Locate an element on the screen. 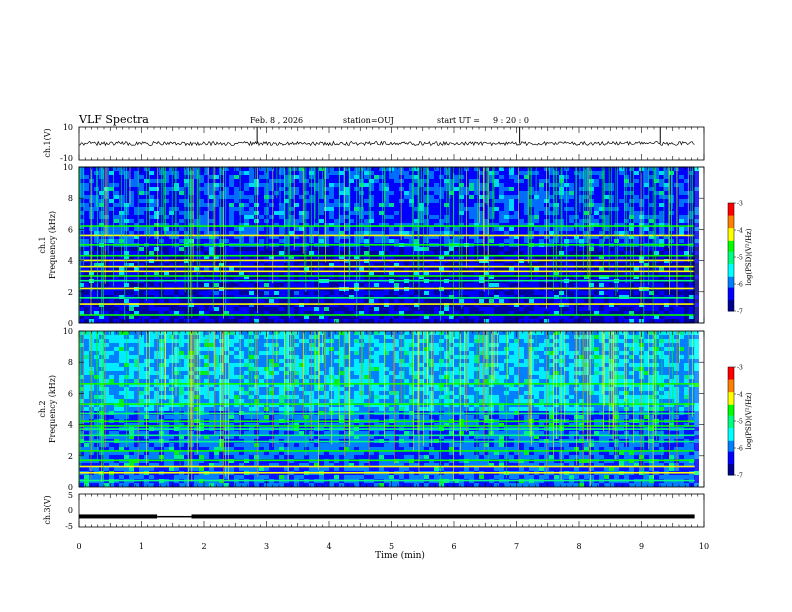 This screenshot has width=792, height=612. x-tick-label: 7 is located at coordinates (516, 546).